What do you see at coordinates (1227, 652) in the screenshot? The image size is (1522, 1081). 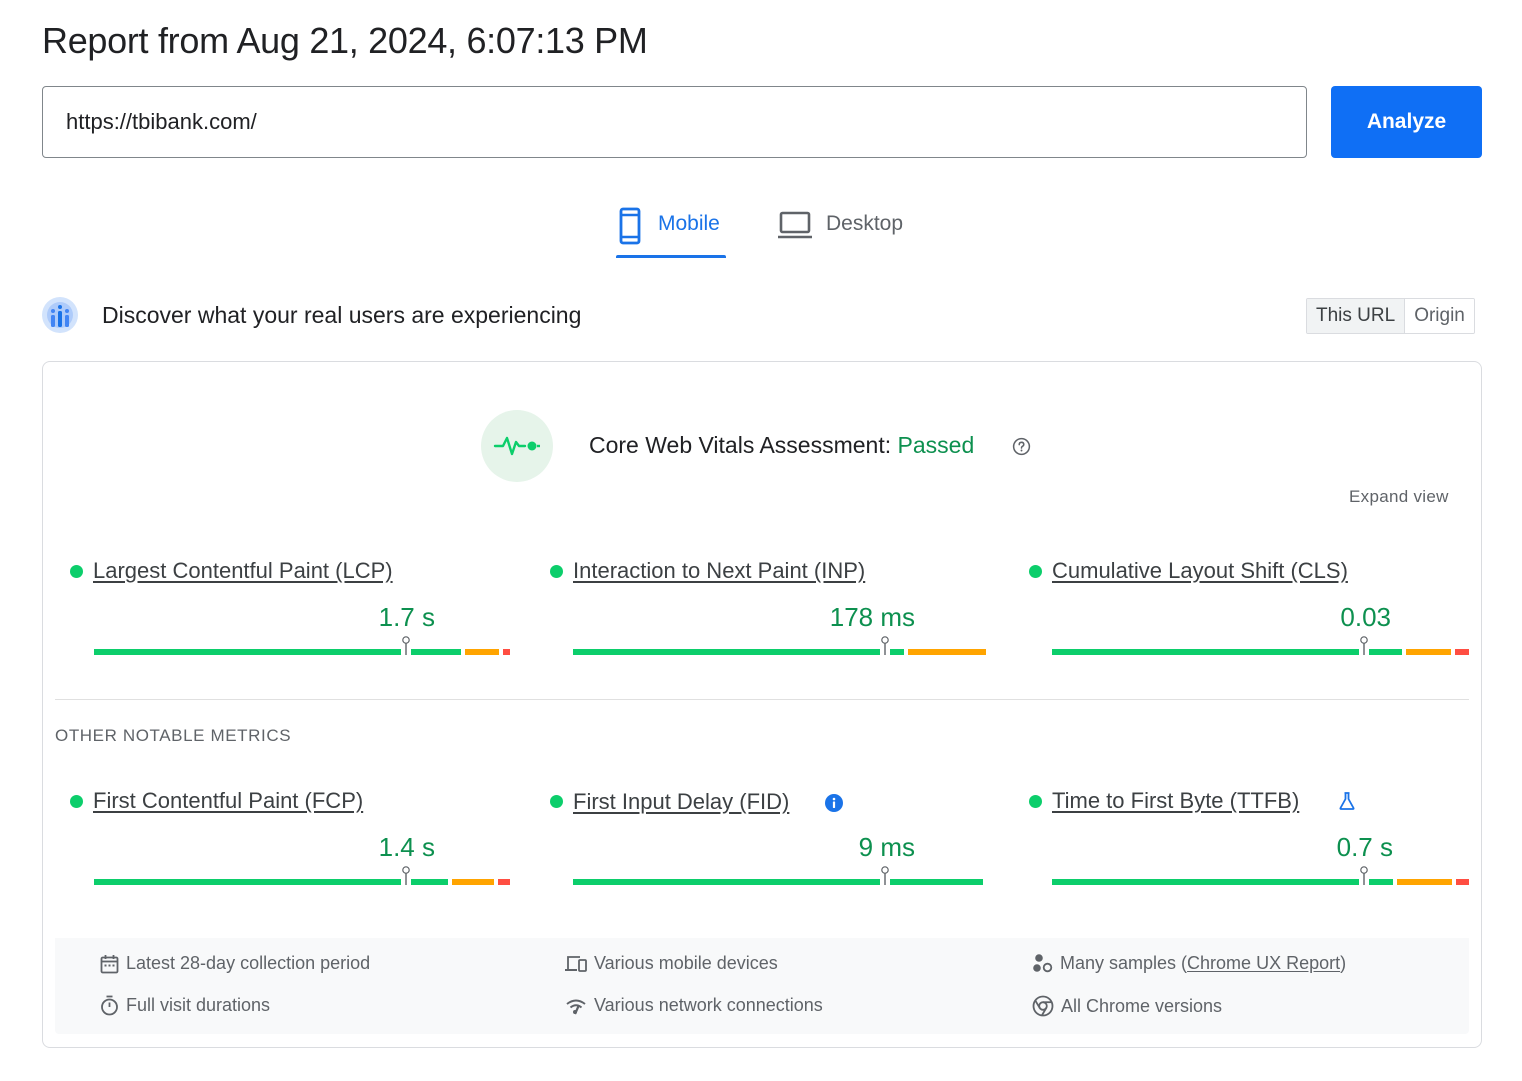 I see `cls-bar-good` at bounding box center [1227, 652].